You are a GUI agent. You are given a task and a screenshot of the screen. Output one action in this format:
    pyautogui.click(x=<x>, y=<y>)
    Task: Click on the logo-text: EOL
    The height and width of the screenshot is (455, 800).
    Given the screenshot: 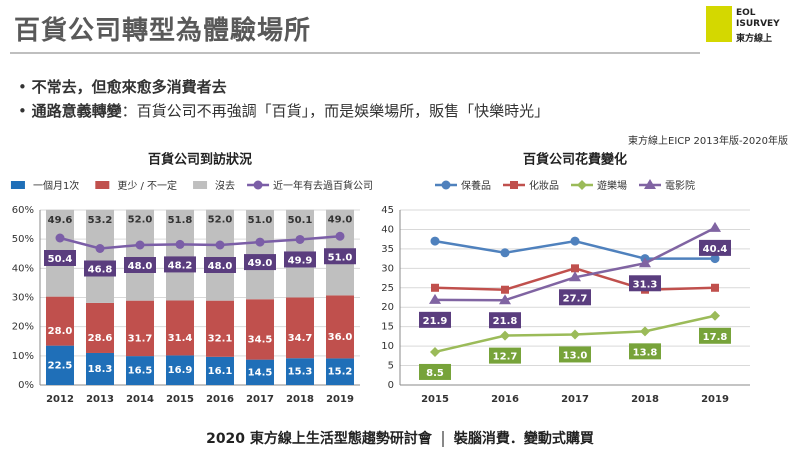 What is the action you would take?
    pyautogui.click(x=746, y=13)
    